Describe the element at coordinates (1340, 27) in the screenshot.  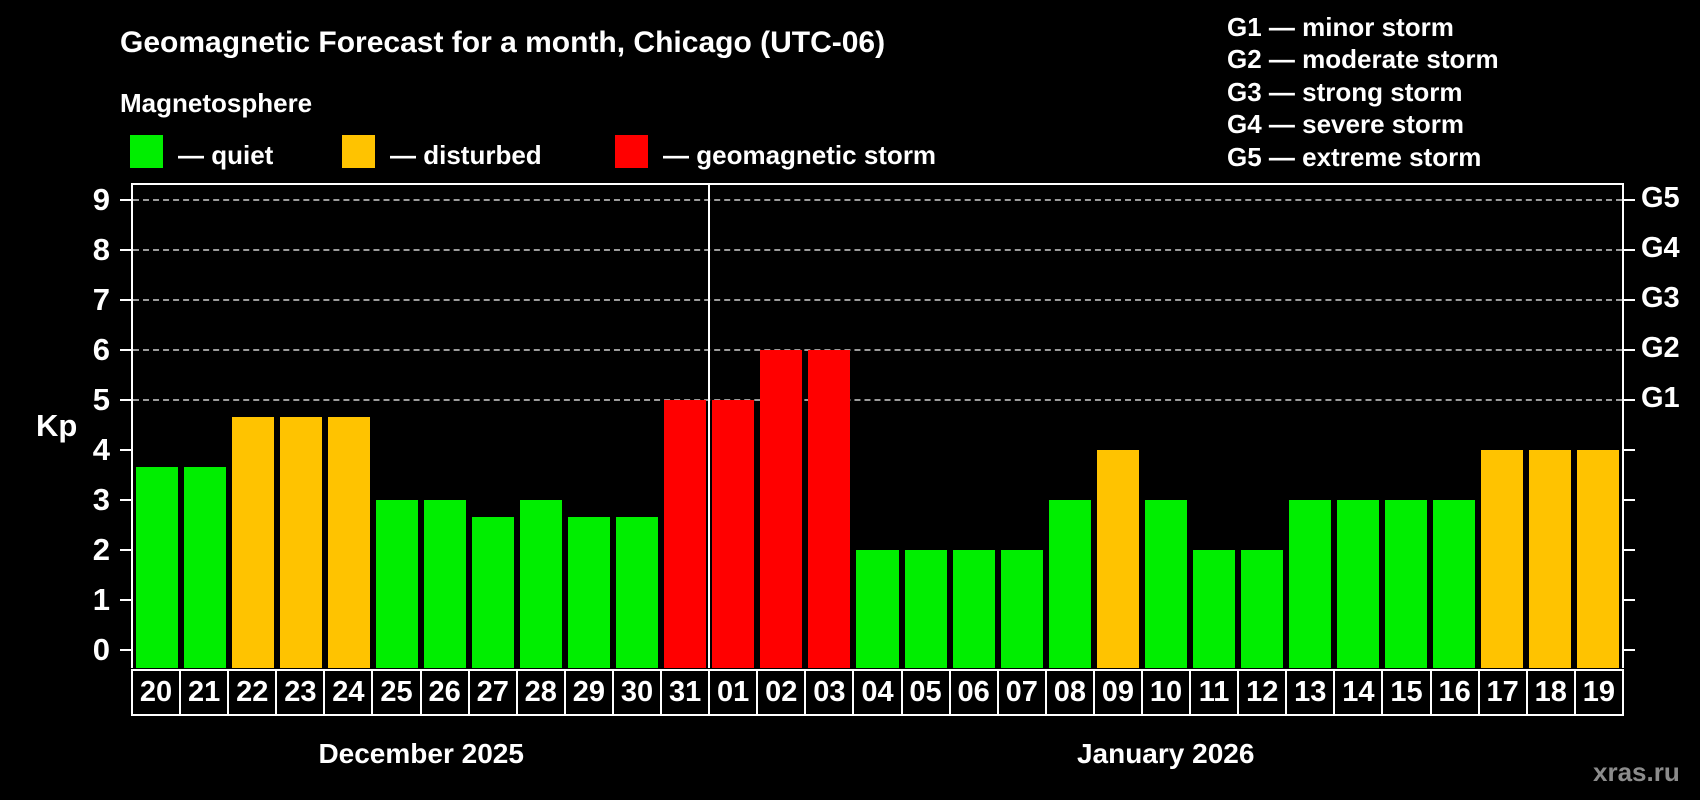
I see `storm-scale-item-g1: G1 — minor storm` at that location.